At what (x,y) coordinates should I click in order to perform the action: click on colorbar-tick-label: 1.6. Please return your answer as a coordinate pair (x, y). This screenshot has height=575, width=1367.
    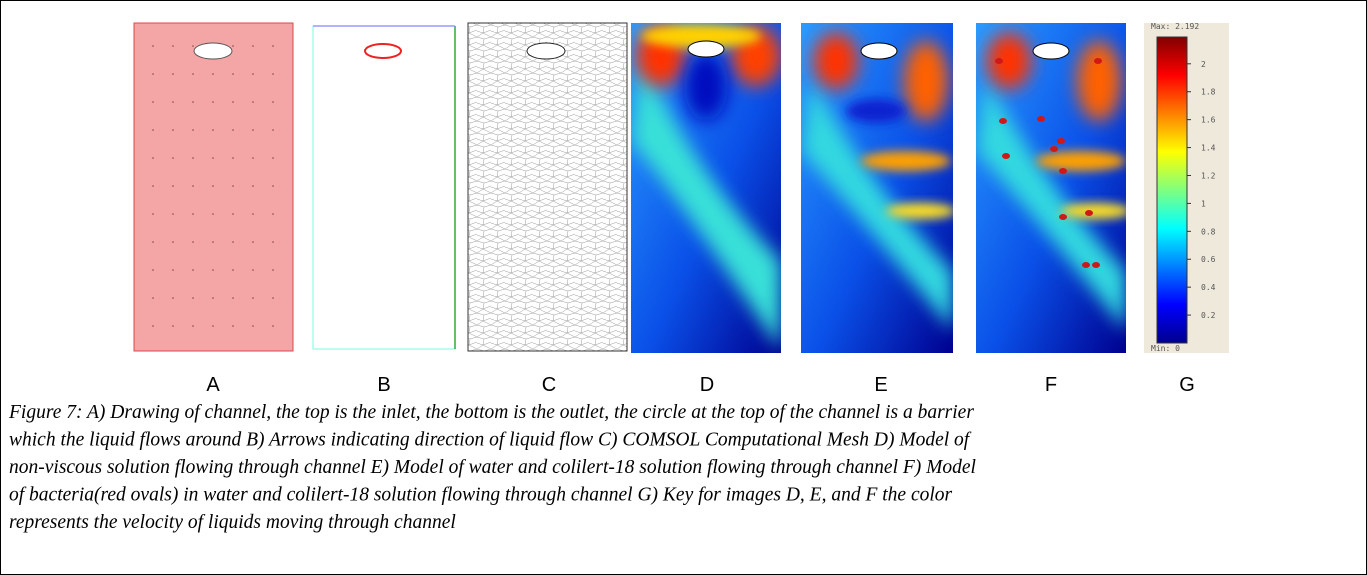
    Looking at the image, I should click on (1208, 120).